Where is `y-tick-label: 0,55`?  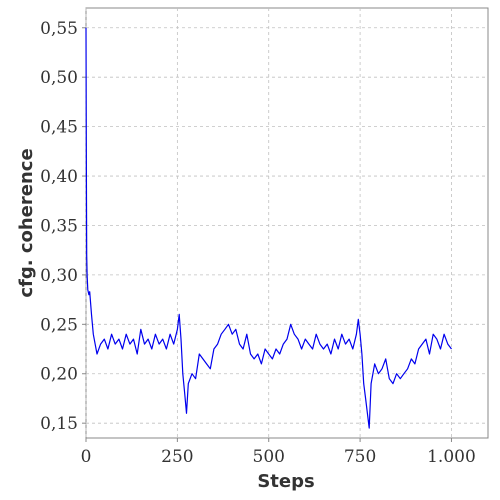
y-tick-label: 0,55 is located at coordinates (59, 29).